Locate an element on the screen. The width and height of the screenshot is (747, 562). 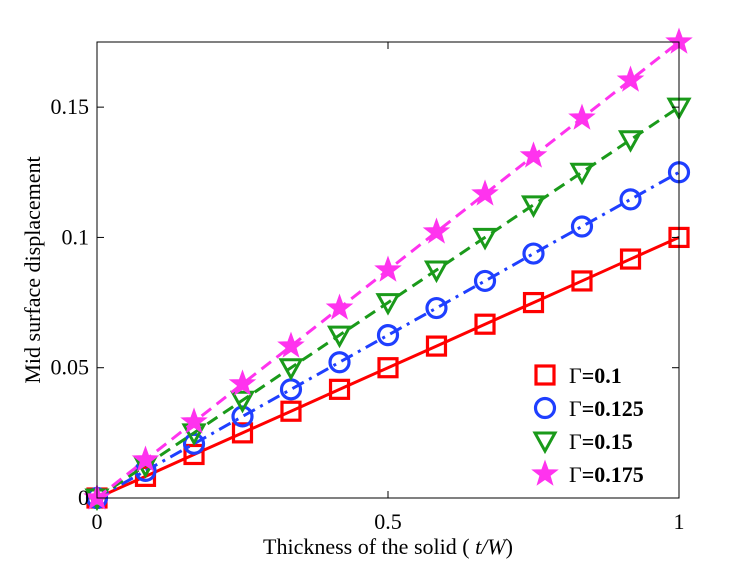
legend-entry-1: Γ=0.1 is located at coordinates (578, 375).